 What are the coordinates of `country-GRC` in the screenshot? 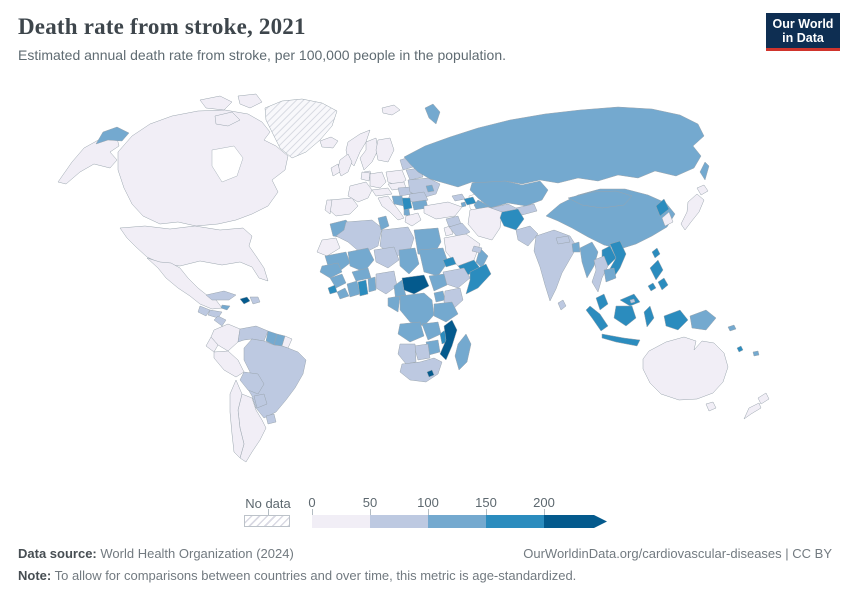 It's located at (413, 219).